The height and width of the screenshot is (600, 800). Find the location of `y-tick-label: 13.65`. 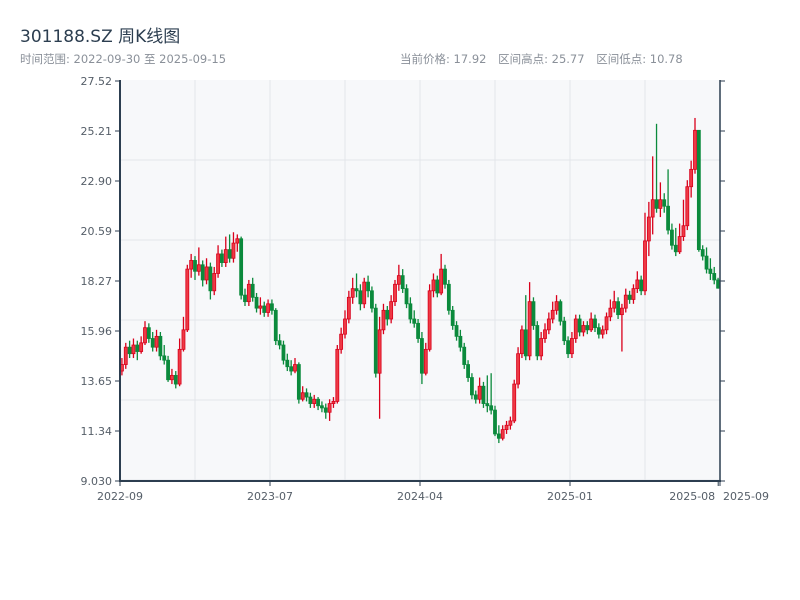

y-tick-label: 13.65 is located at coordinates (97, 381).